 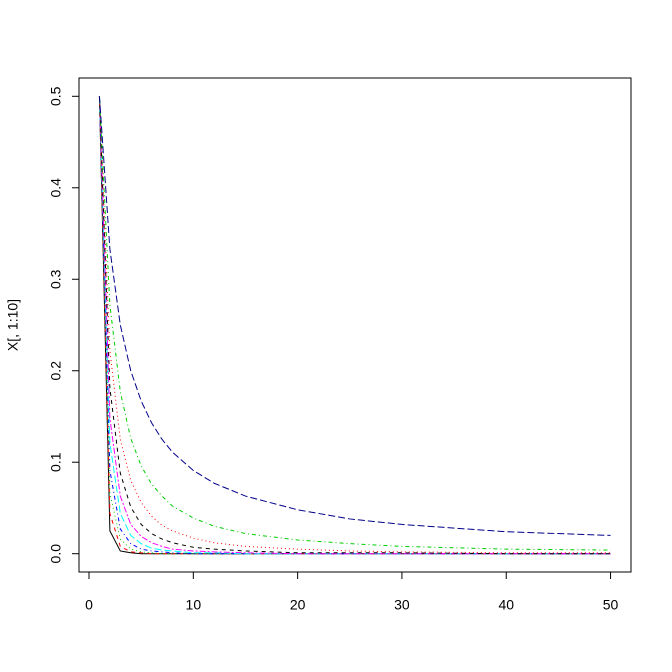 What do you see at coordinates (56, 96) in the screenshot?
I see `y-tick-label: 0.5` at bounding box center [56, 96].